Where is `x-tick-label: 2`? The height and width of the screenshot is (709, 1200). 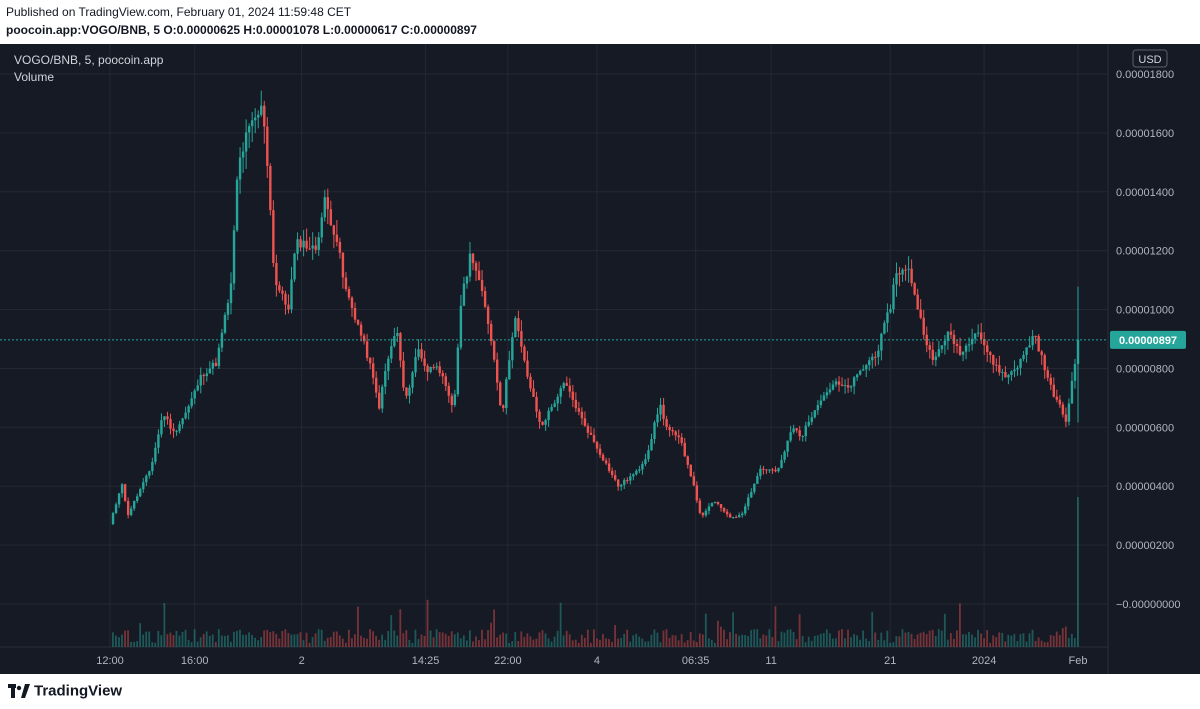
x-tick-label: 2 is located at coordinates (302, 661).